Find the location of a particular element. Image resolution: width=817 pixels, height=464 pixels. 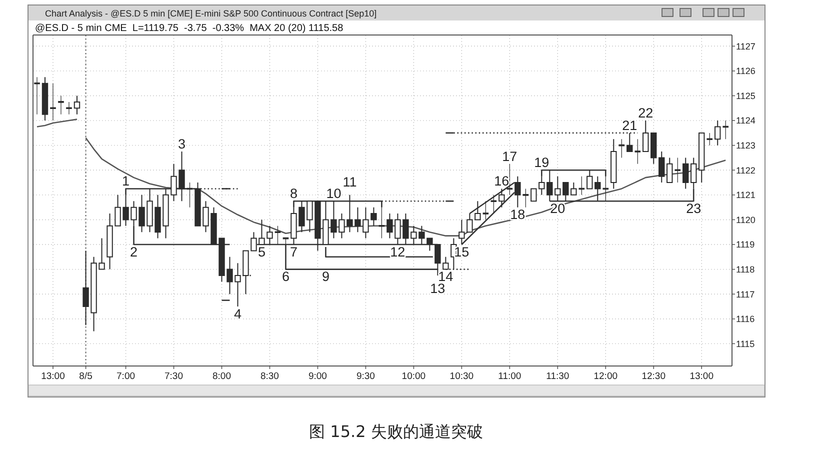

y-tick-label: 1115 is located at coordinates (745, 343).